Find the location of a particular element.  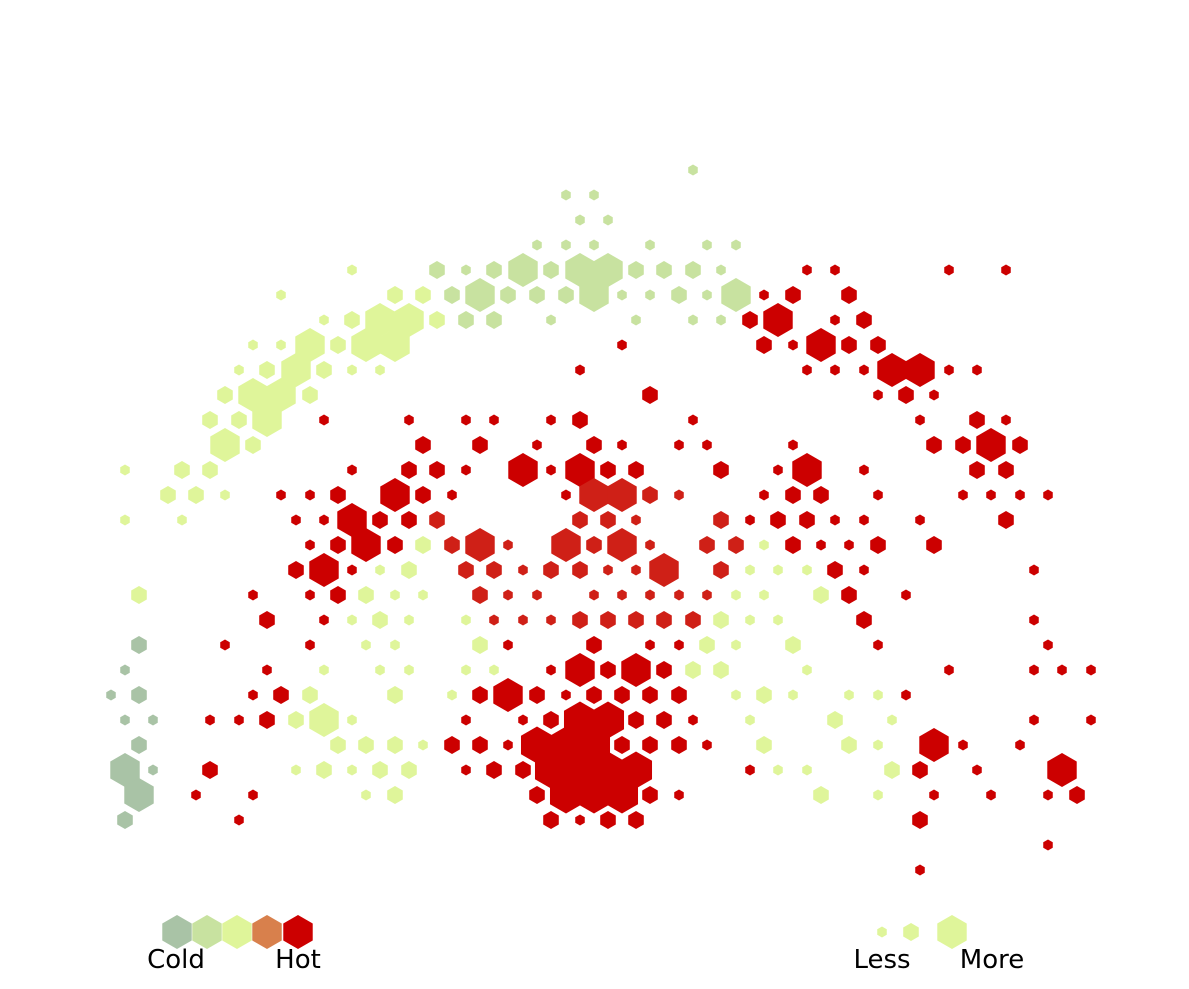

size-swatch-xl is located at coordinates (952, 932).